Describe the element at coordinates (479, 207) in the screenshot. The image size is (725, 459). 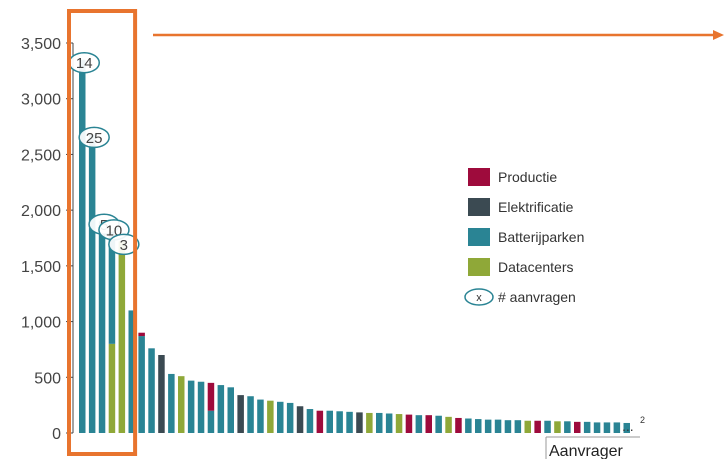
I see `legend-swatch-elektrificatie` at that location.